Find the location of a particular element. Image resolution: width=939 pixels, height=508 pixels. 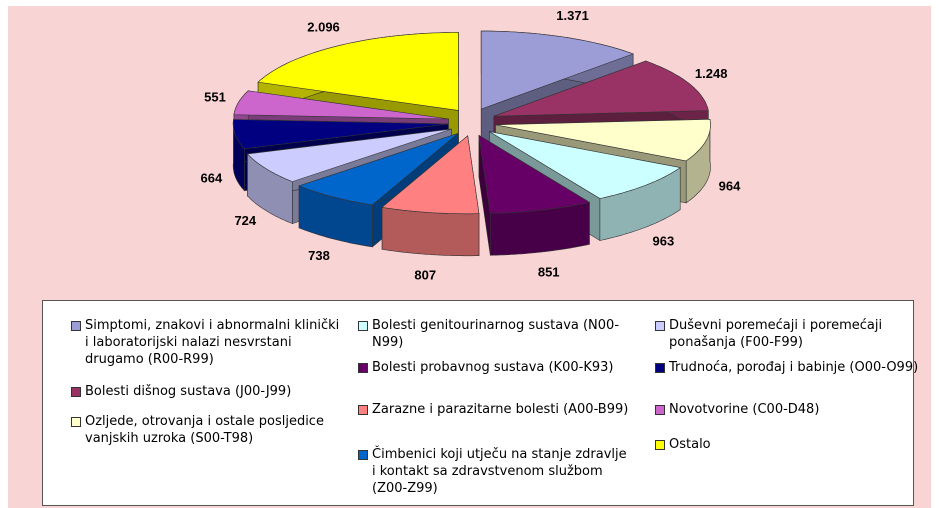

legend-item: Trudnoća, porođaj i babinje (O00-O99) is located at coordinates (787, 367).